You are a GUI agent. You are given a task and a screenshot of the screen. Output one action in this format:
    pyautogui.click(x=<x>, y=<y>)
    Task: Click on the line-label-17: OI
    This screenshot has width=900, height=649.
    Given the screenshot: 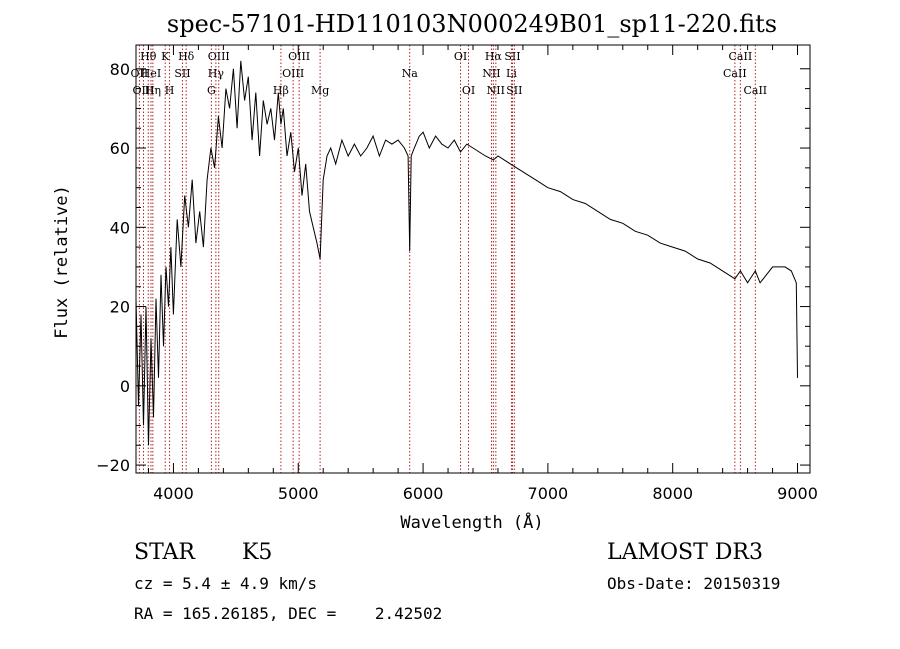 What is the action you would take?
    pyautogui.click(x=460, y=56)
    